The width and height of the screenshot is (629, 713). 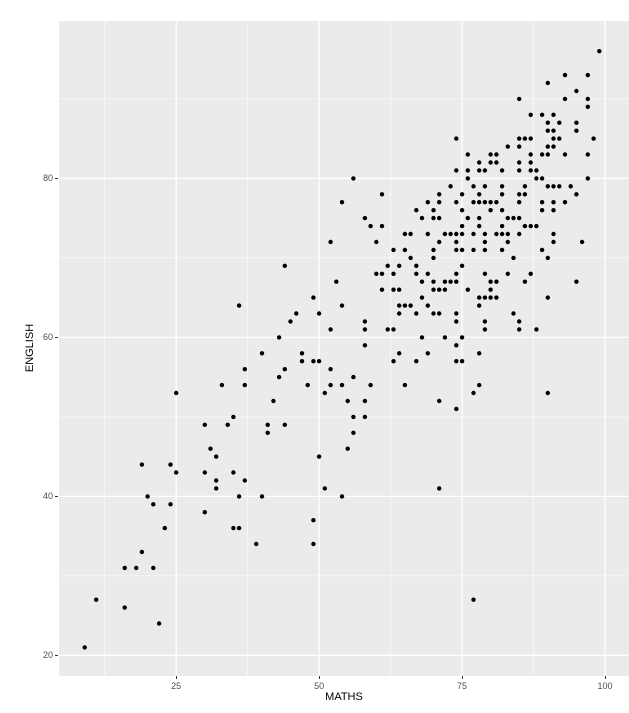 What do you see at coordinates (47, 177) in the screenshot?
I see `y-tick-label: 80` at bounding box center [47, 177].